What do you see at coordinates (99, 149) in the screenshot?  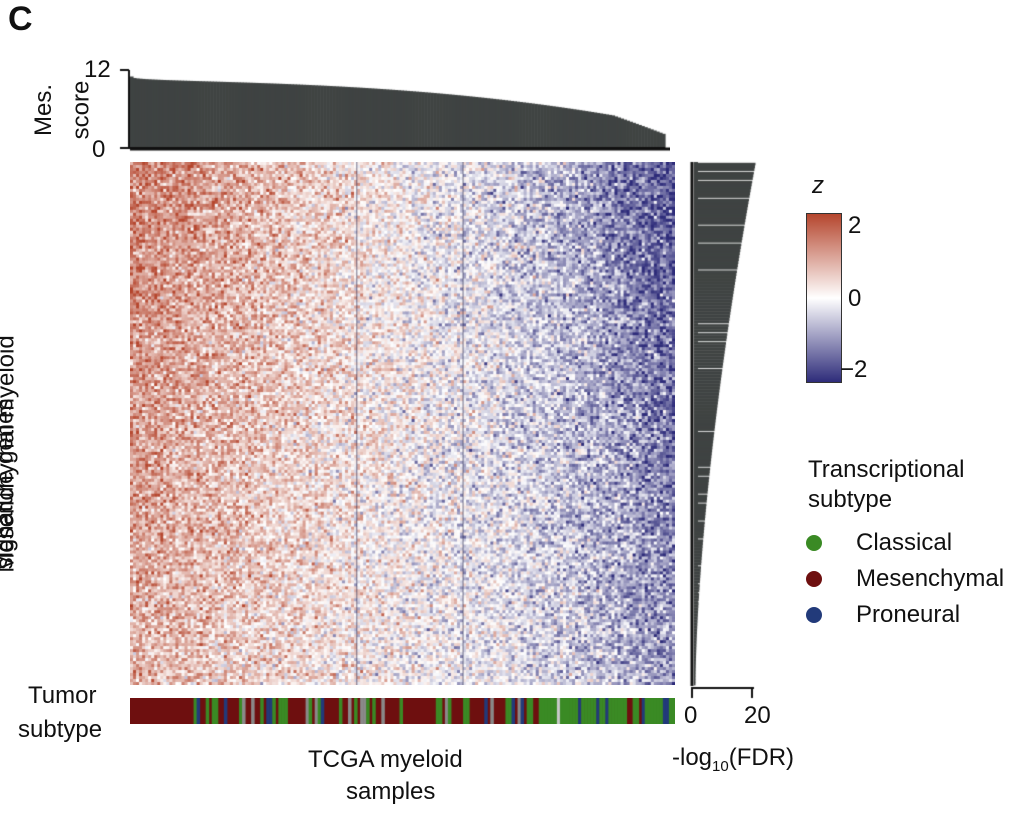 I see `mes-score-tick-0: 0` at bounding box center [99, 149].